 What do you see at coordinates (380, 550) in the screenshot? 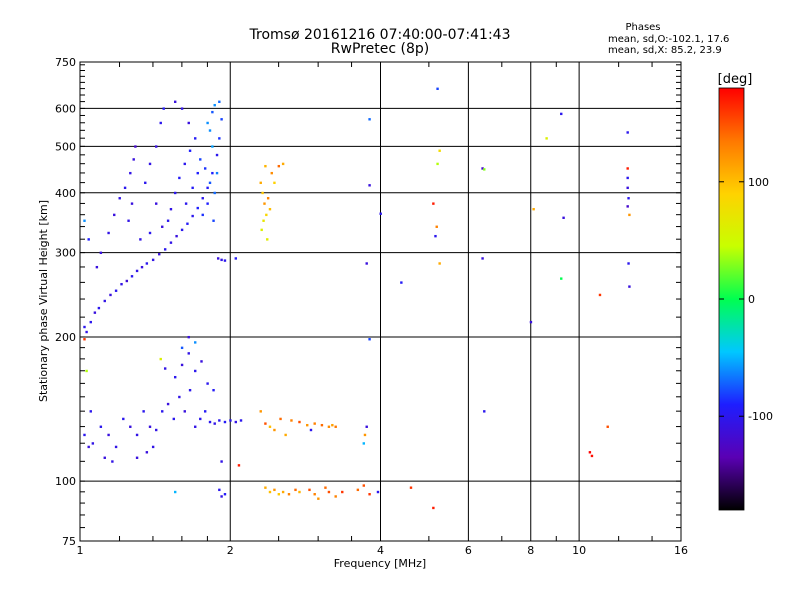
I see `x-tick-label: 4` at bounding box center [380, 550].